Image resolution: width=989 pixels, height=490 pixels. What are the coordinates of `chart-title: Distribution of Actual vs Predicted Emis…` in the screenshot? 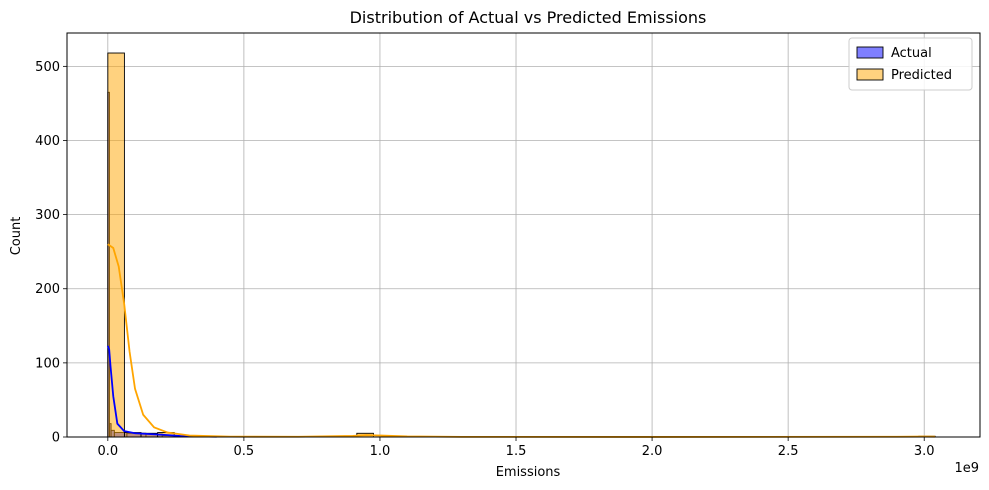 It's located at (528, 17).